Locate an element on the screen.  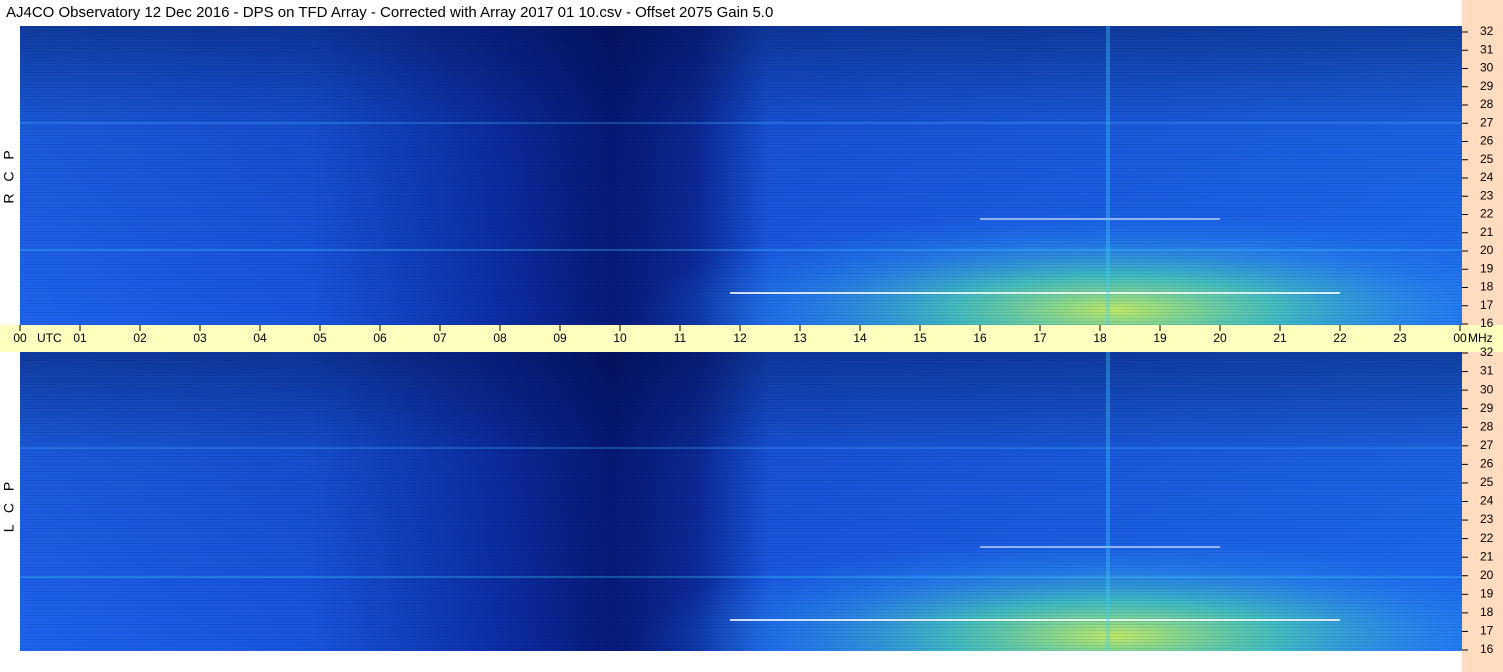
time-label: 23 is located at coordinates (1400, 338).